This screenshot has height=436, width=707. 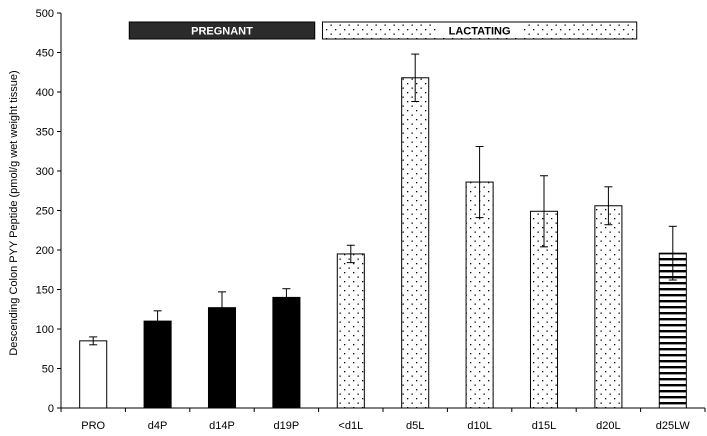 What do you see at coordinates (45, 172) in the screenshot?
I see `y-tick-label: 300` at bounding box center [45, 172].